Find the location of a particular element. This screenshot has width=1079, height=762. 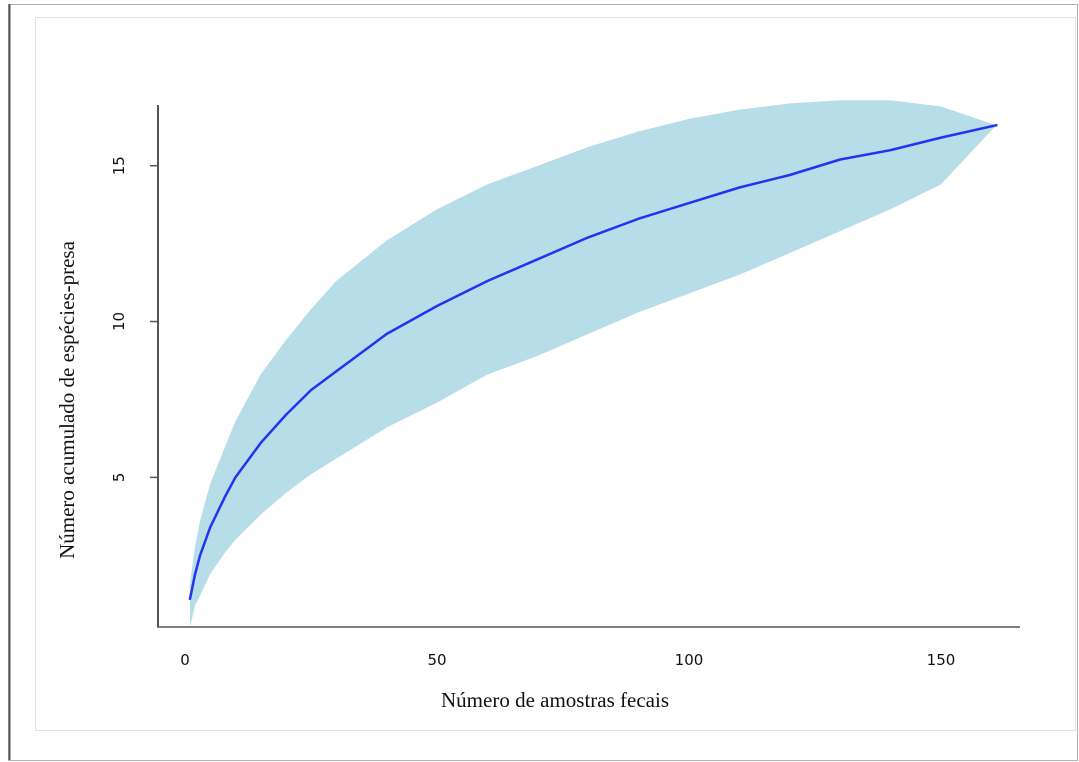

x-tick-label: 150 is located at coordinates (941, 660).